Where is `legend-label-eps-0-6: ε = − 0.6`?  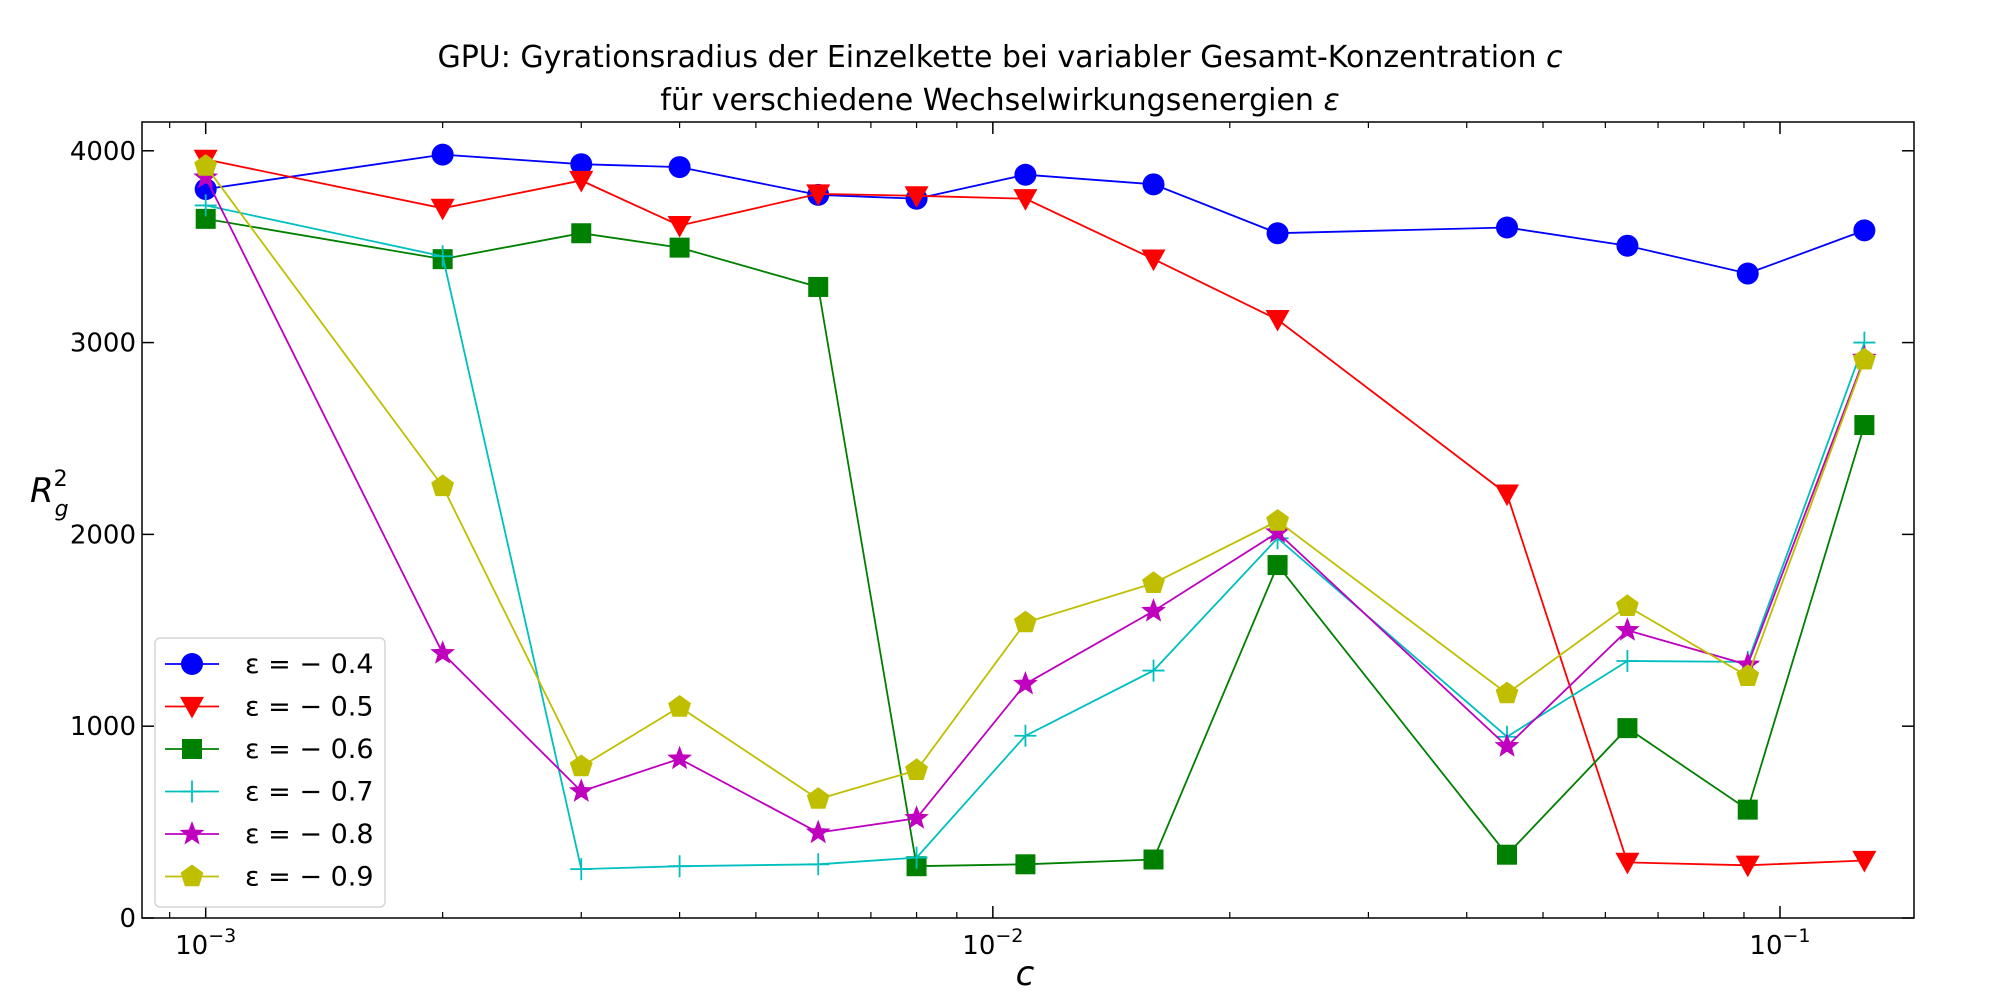
legend-label-eps-0-6: ε = − 0.6 is located at coordinates (309, 749).